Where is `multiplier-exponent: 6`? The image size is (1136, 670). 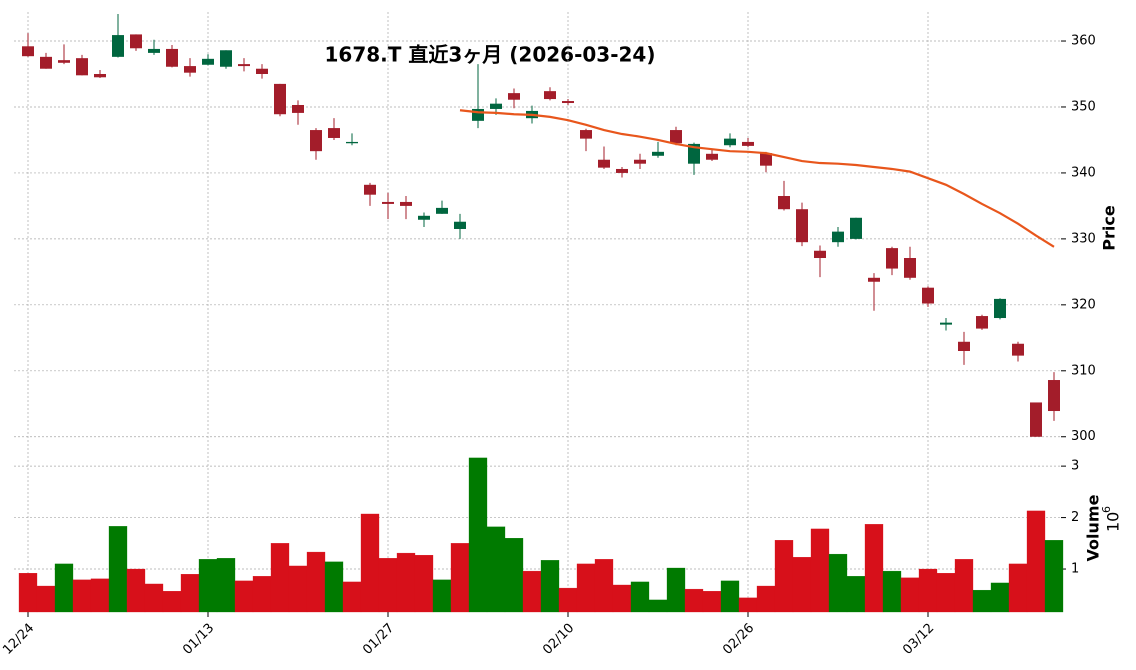 multiplier-exponent: 6 is located at coordinates (1106, 509).